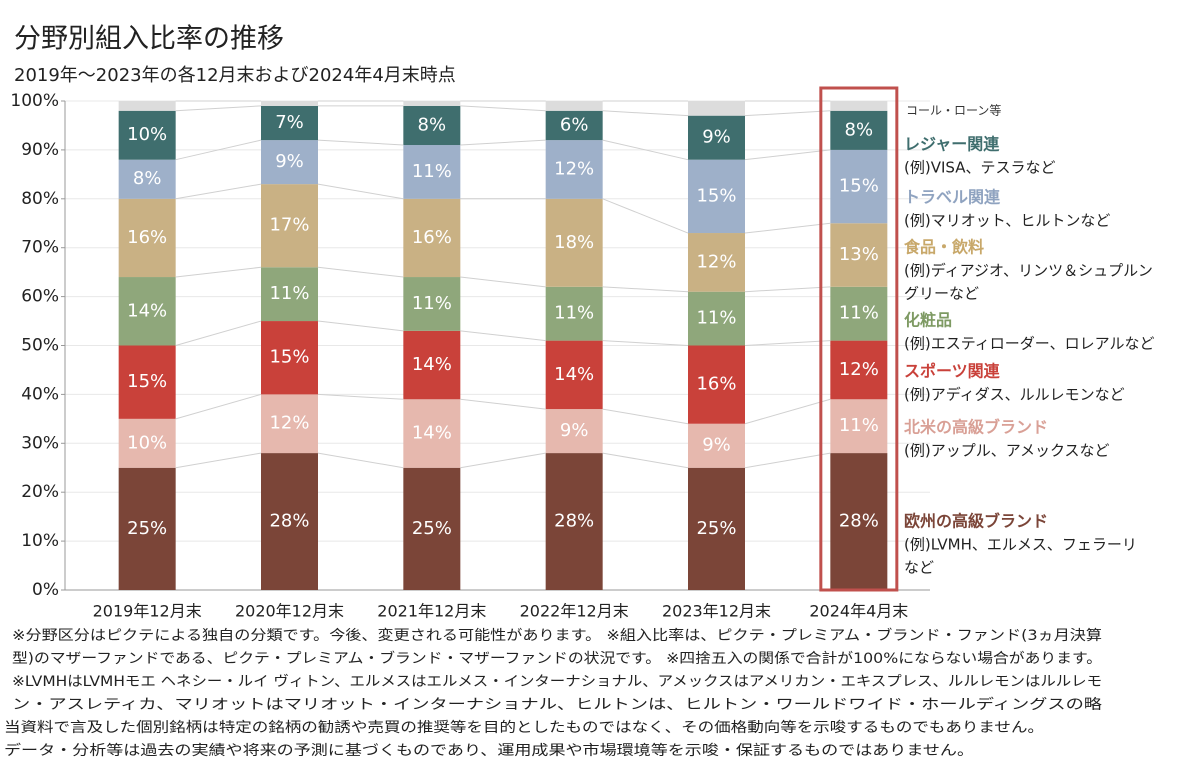 Image resolution: width=1196 pixels, height=766 pixels. Describe the element at coordinates (716, 611) in the screenshot. I see `x-tick-label: 2023年12月末` at that location.